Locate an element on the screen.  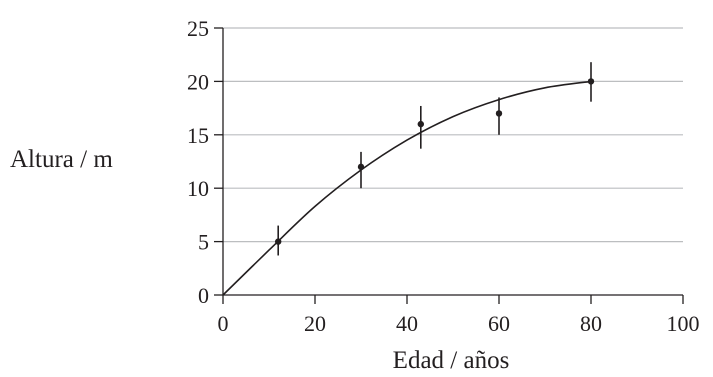
x-axis-label: Edad / años is located at coordinates (451, 360).